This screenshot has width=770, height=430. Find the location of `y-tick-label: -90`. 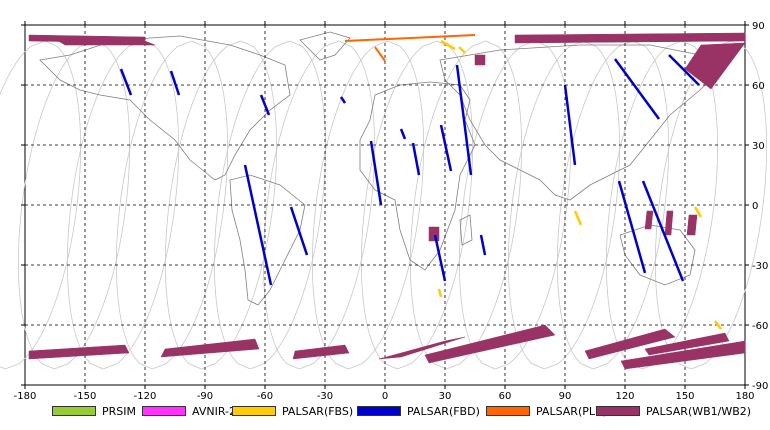

y-tick-label: -90 is located at coordinates (760, 386).